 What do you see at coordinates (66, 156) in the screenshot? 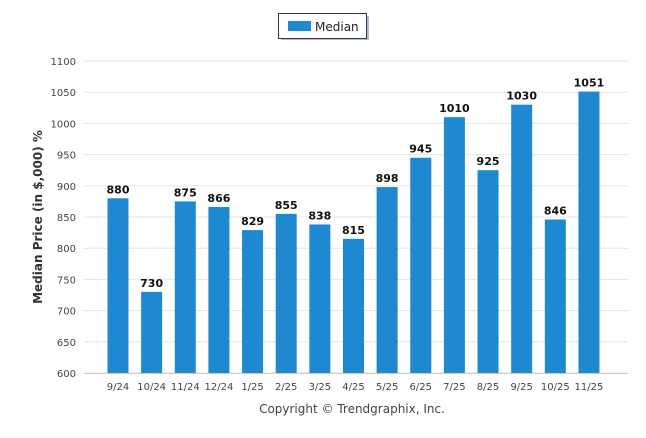
I see `y-tick-label: 950` at bounding box center [66, 156].